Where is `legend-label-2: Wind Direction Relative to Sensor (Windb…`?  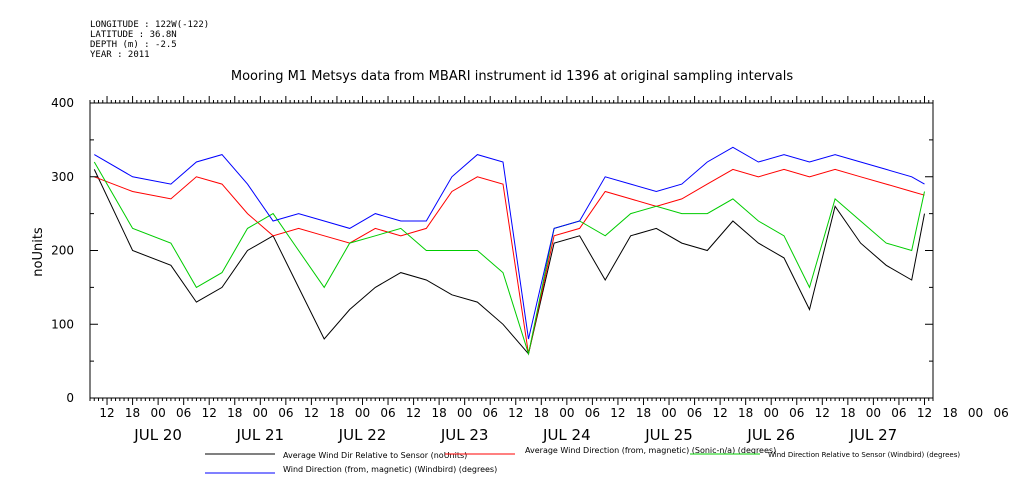 legend-label-2: Wind Direction Relative to Sensor (Windb… is located at coordinates (864, 455).